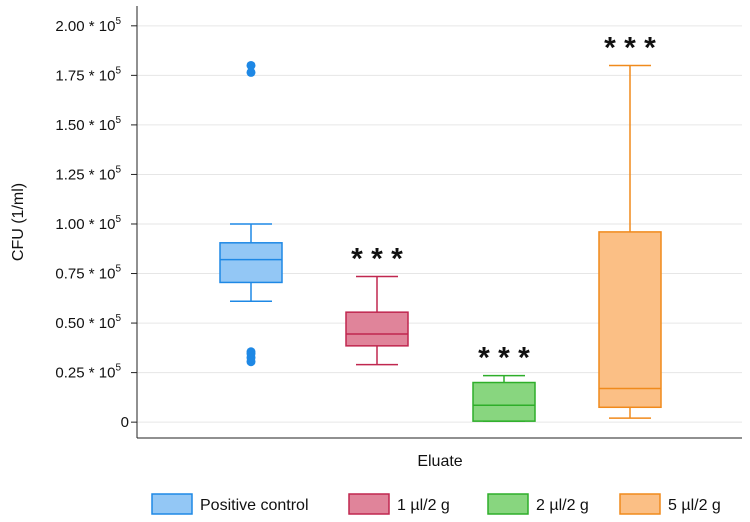 The width and height of the screenshot is (750, 522). I want to click on legend: Positive control 1 µl/2 g 2 µl/2 g 5 µl/2 g, so click(436, 504).